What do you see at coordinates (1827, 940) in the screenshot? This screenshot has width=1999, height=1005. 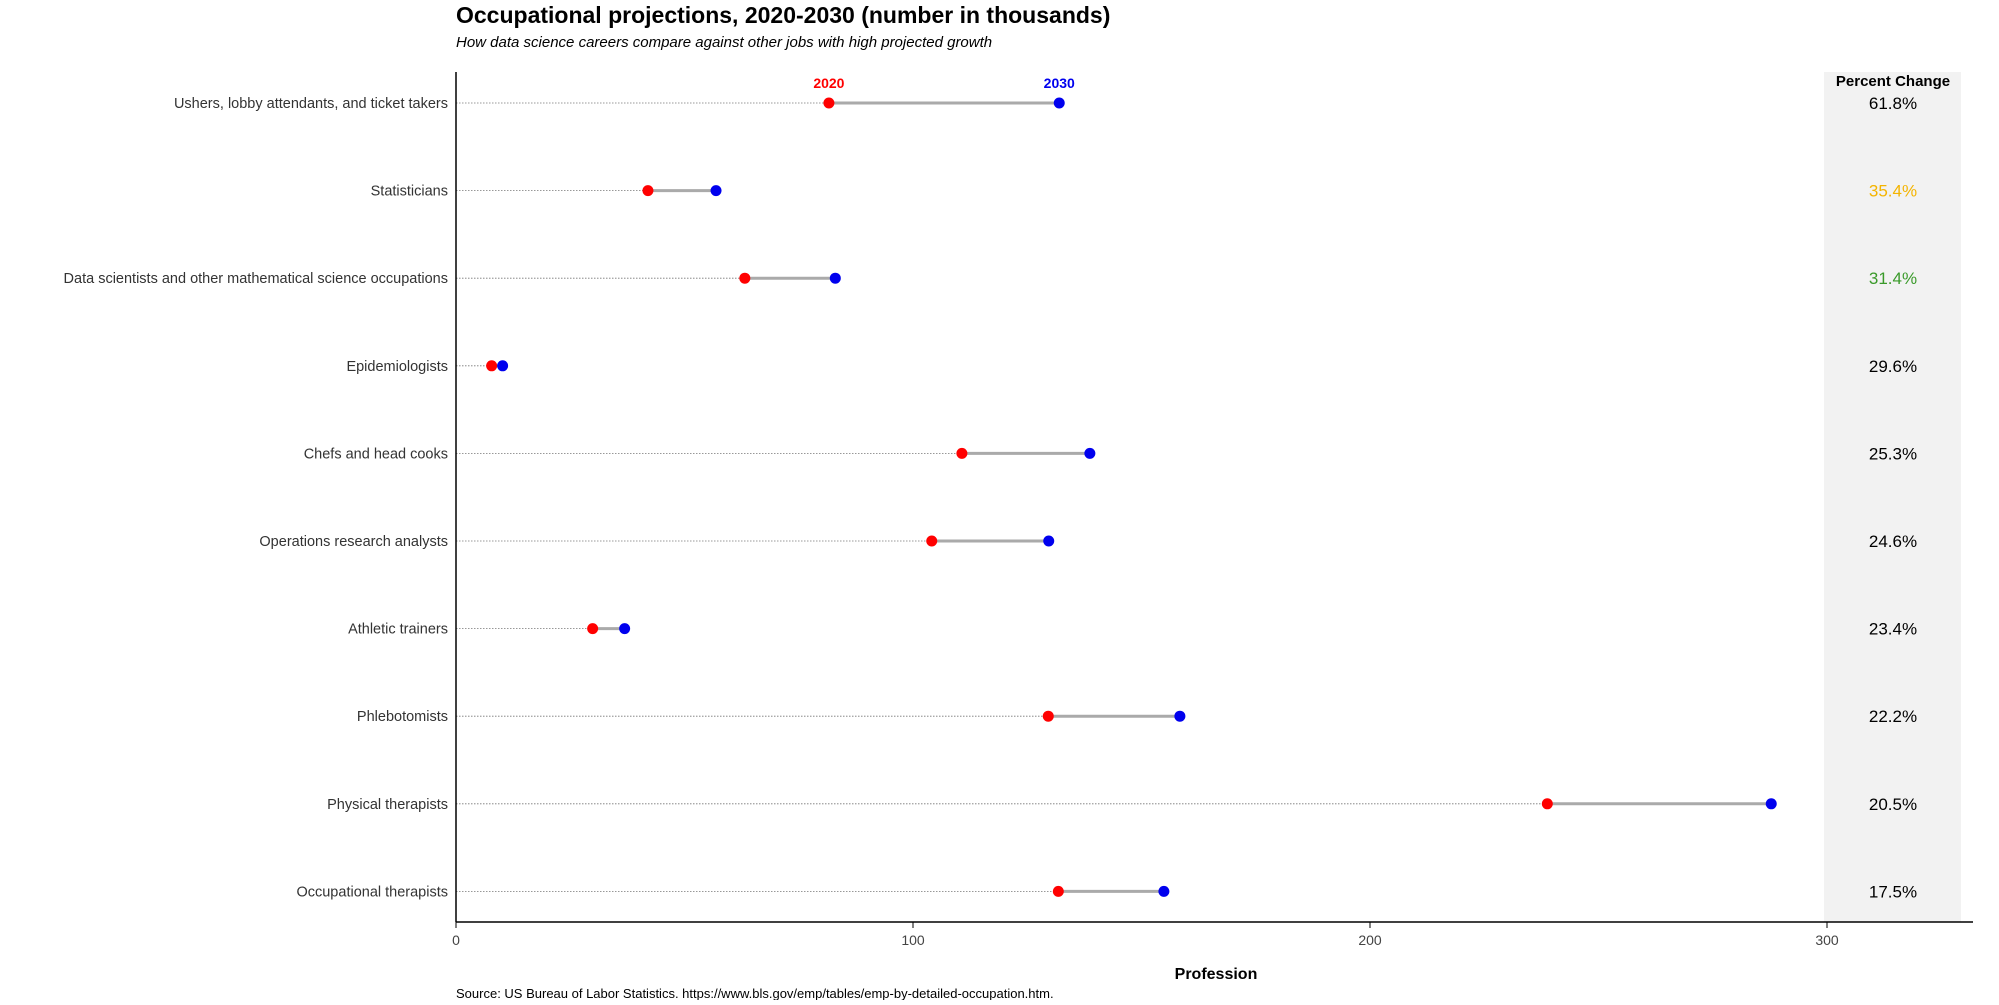 I see `x-tick-label: 300` at bounding box center [1827, 940].